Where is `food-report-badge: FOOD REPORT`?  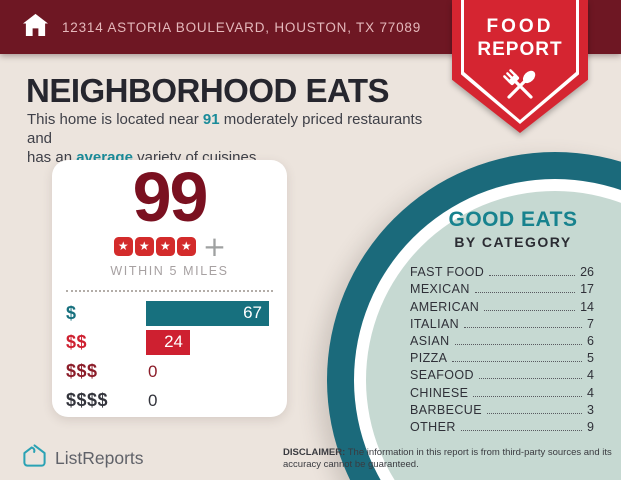 food-report-badge: FOOD REPORT is located at coordinates (520, 66).